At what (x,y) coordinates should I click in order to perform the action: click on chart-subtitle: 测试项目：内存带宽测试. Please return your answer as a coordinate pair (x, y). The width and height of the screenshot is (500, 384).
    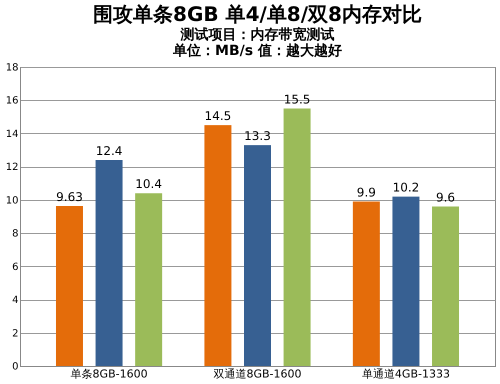
    Looking at the image, I should click on (257, 34).